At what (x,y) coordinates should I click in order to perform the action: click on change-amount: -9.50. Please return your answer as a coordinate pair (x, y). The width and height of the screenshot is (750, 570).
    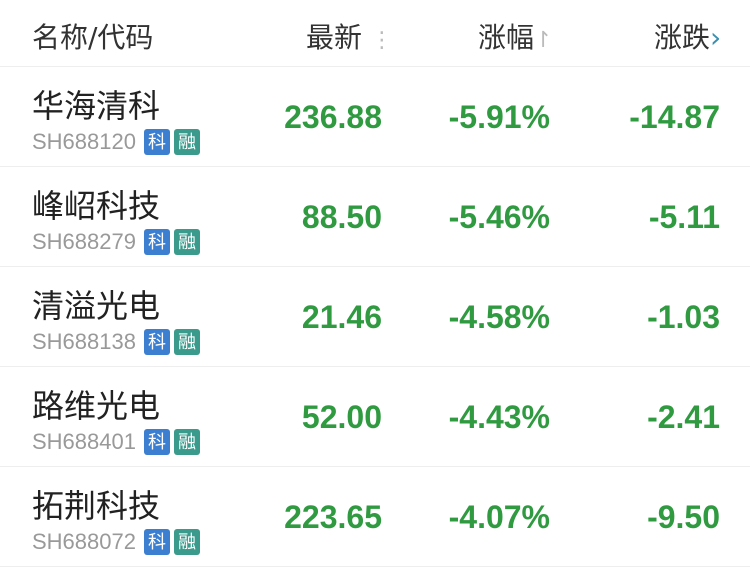
    Looking at the image, I should click on (683, 517).